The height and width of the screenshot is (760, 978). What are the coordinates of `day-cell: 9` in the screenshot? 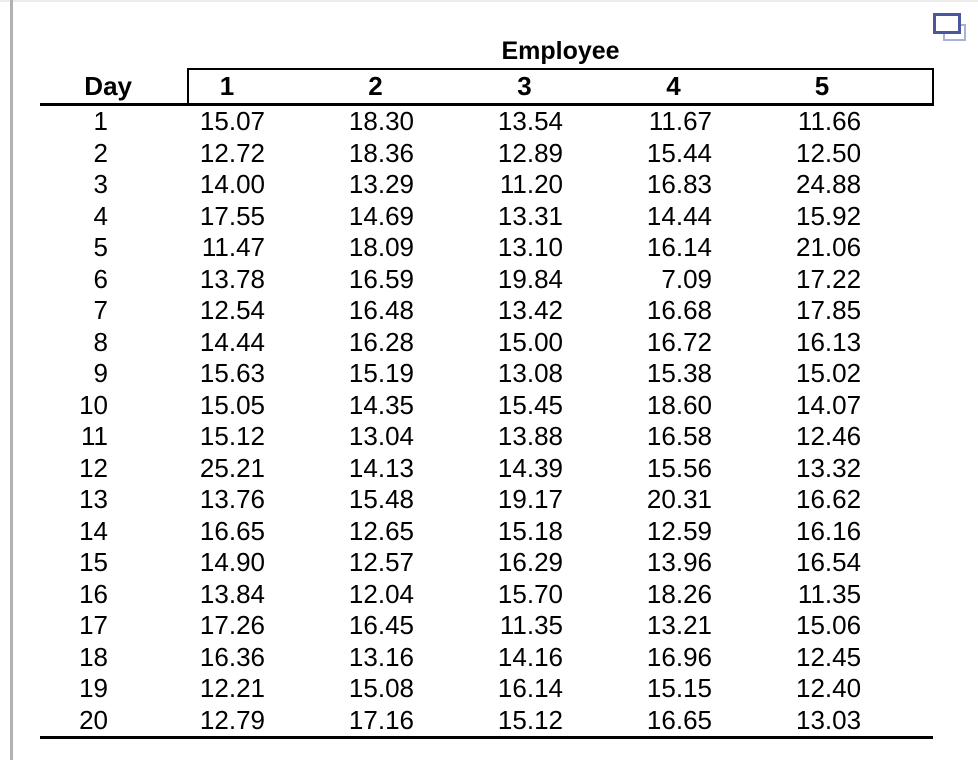 It's located at (100, 373).